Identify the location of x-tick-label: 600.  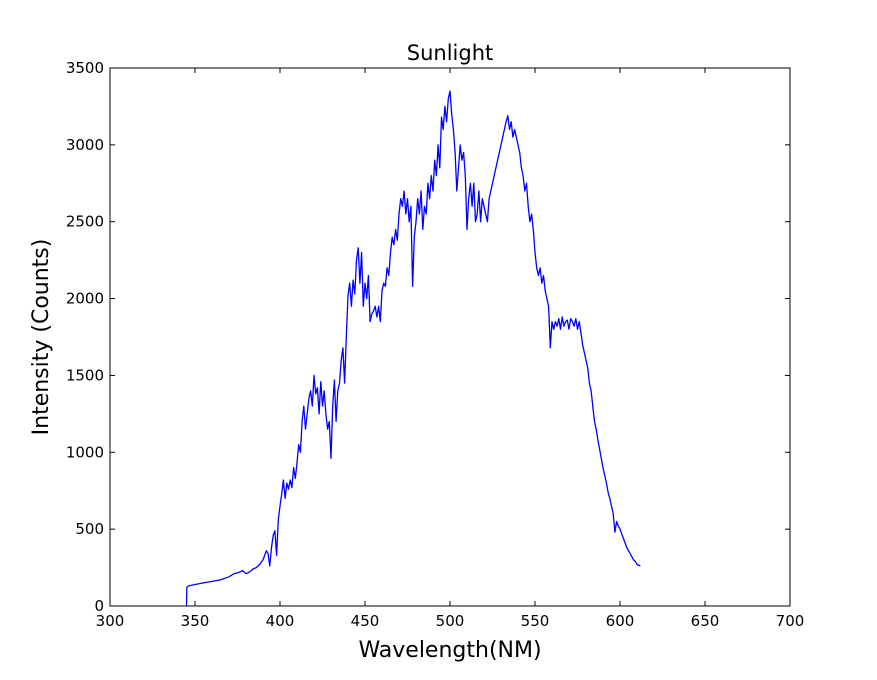
(620, 621).